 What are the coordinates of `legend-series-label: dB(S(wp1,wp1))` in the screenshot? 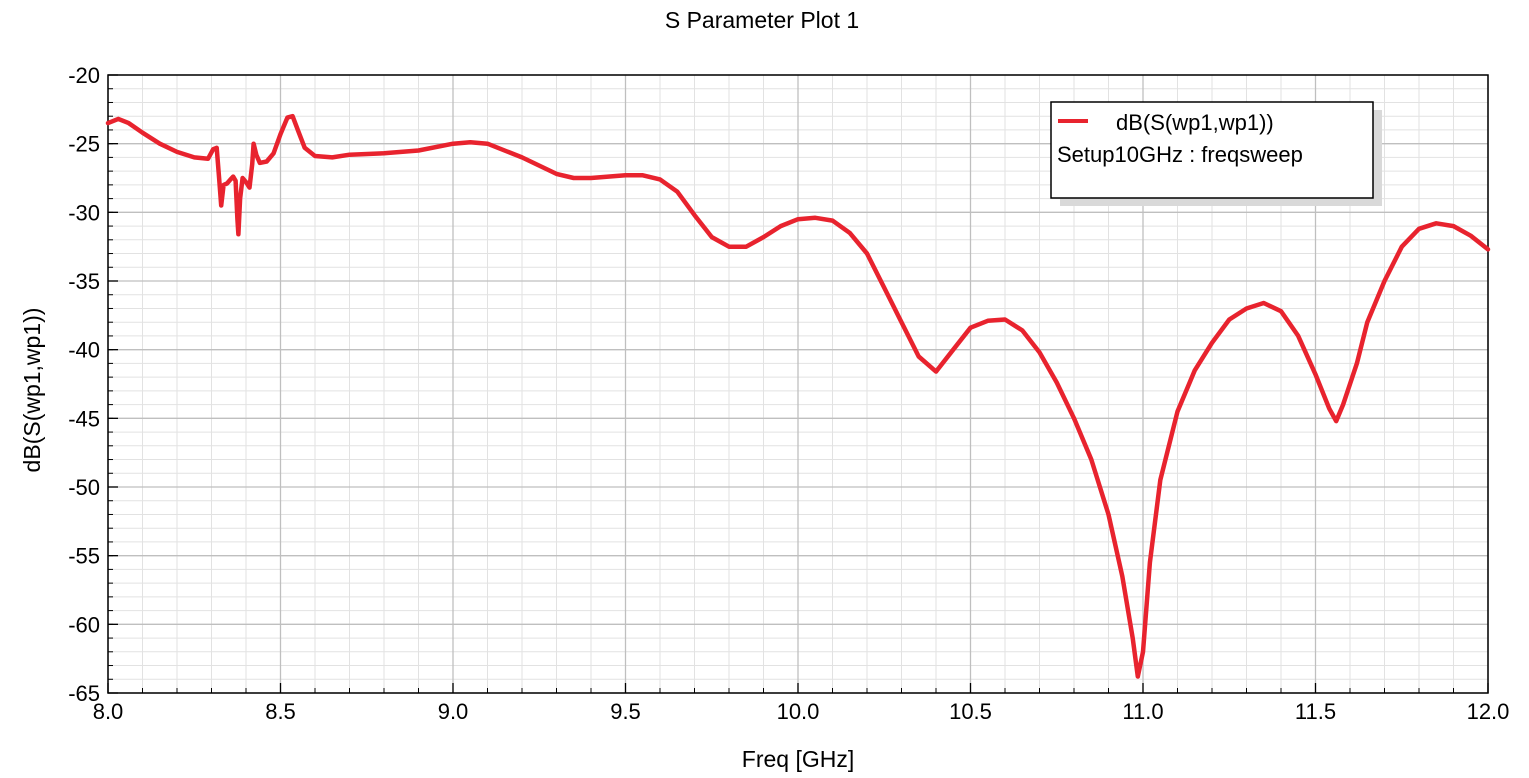 It's located at (1195, 122).